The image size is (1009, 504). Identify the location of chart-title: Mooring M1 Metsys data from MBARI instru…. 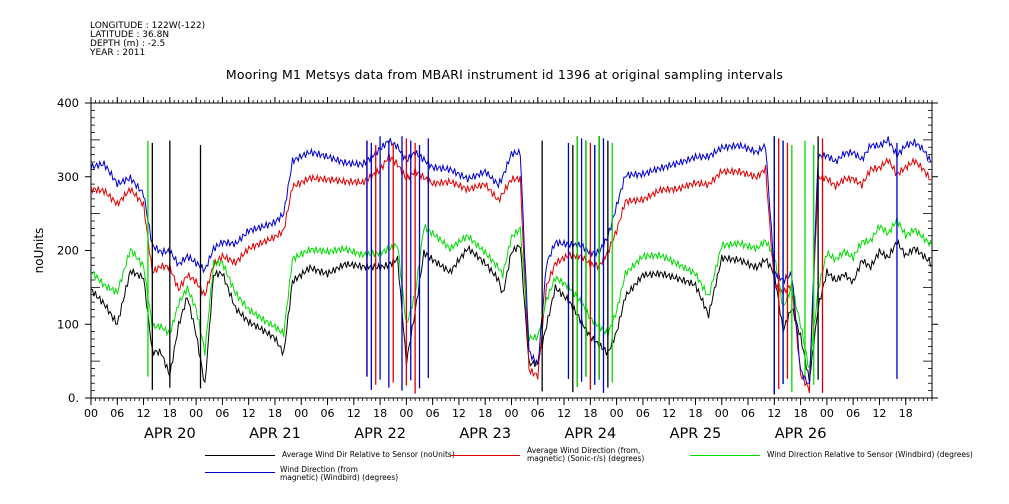
(504, 74).